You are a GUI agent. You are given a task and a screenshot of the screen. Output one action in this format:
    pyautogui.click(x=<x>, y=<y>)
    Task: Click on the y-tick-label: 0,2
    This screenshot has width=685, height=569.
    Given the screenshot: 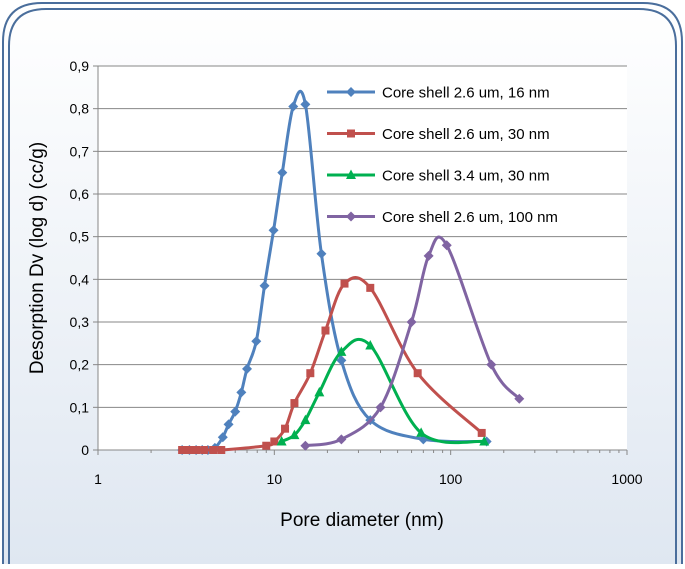 What is the action you would take?
    pyautogui.click(x=80, y=365)
    